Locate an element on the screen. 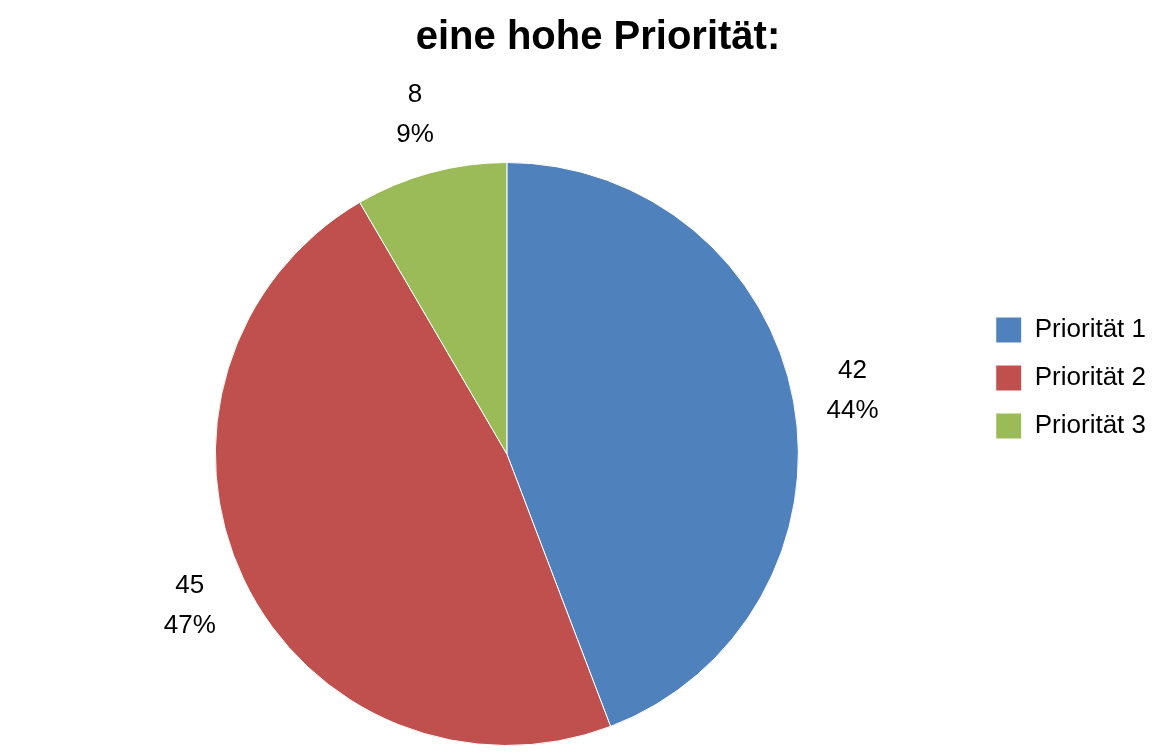 Image resolution: width=1176 pixels, height=756 pixels. legend-label: Priorität 2 is located at coordinates (1090, 376).